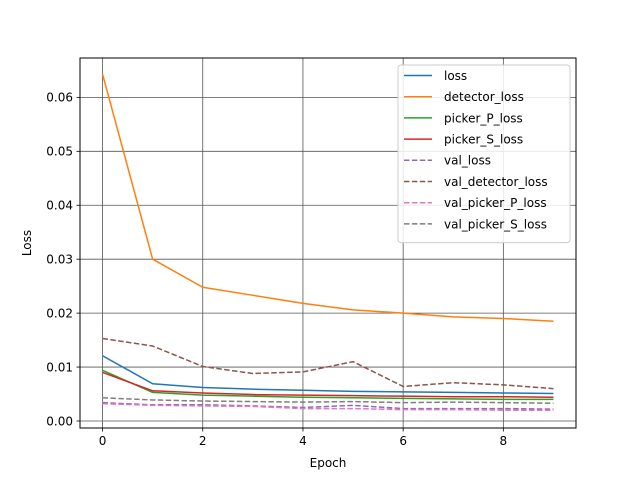  Describe the element at coordinates (59, 206) in the screenshot. I see `y-tick-label: 0.04` at that location.